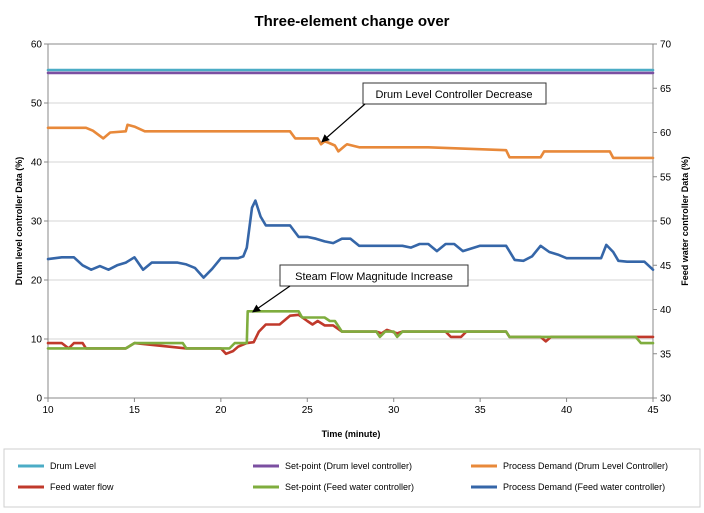 The image size is (704, 513). I want to click on annotation-label: Steam Flow Magnitude Increase, so click(374, 277).